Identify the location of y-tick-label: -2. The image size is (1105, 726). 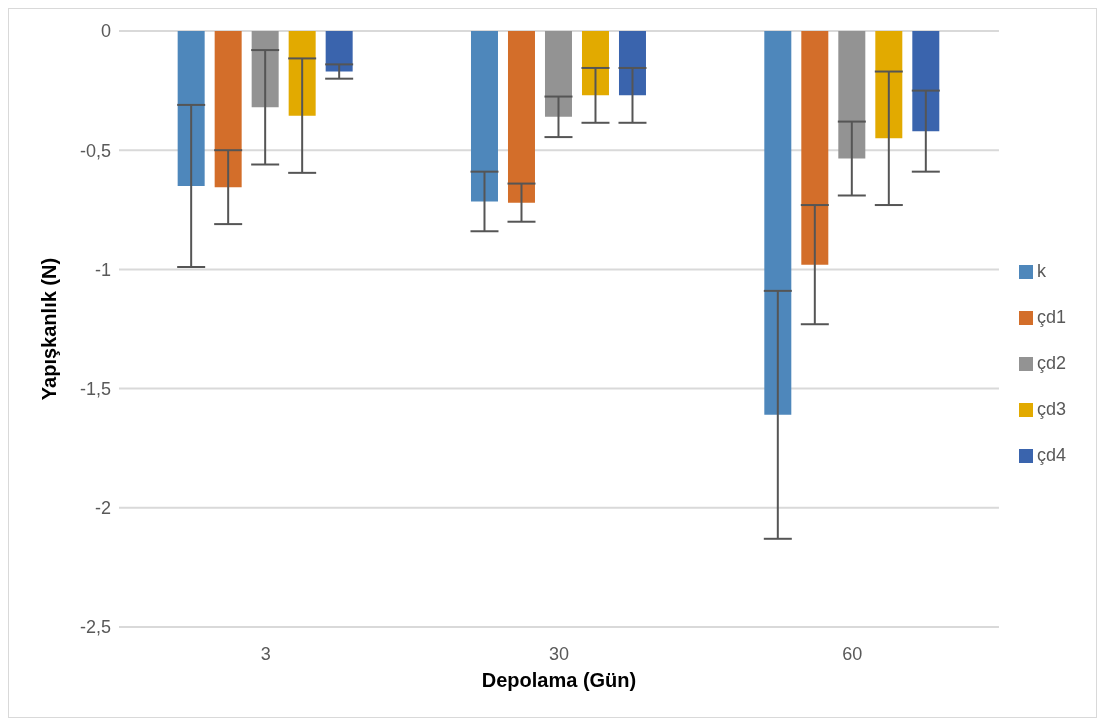
(102, 508).